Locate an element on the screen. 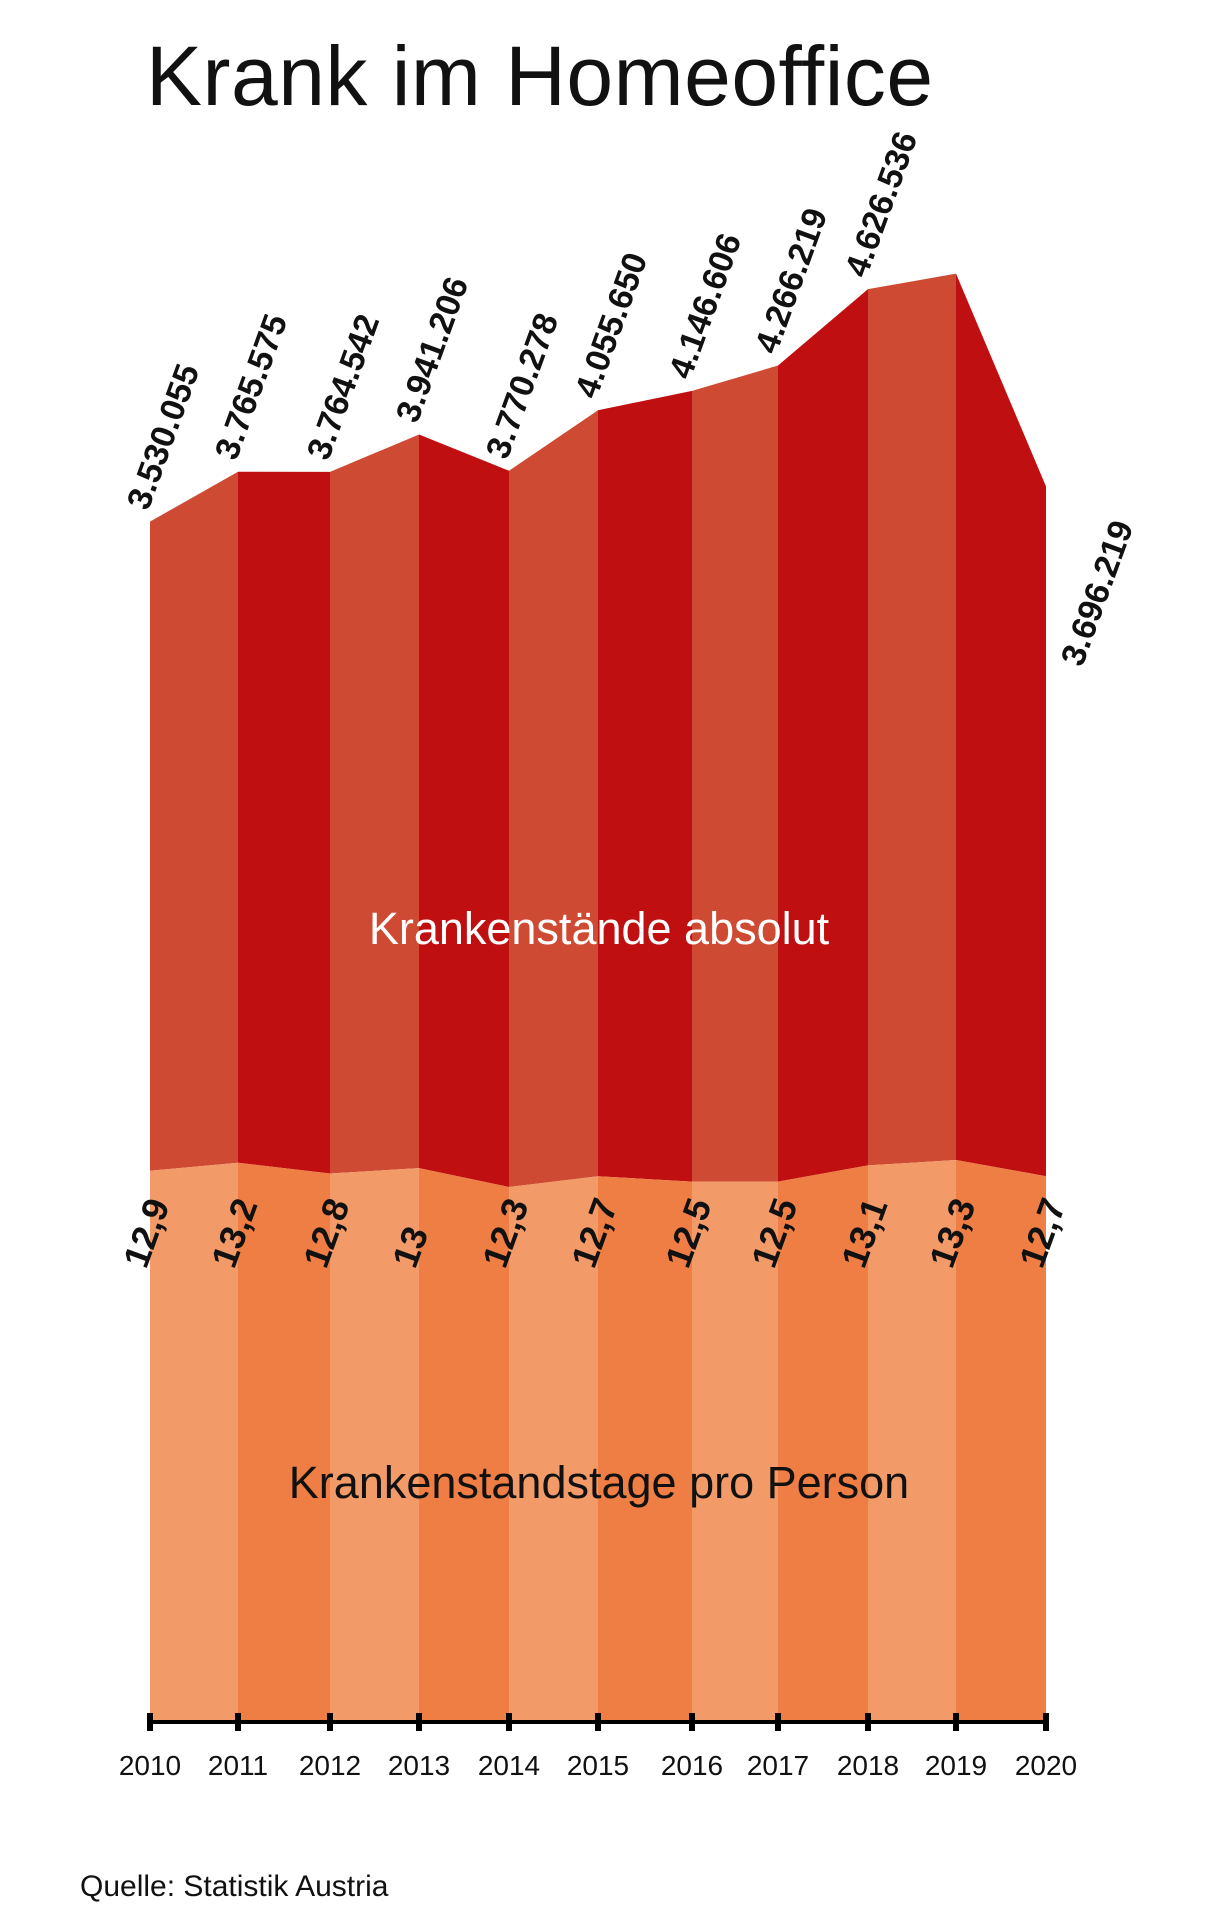 Image resolution: width=1228 pixels, height=1928 pixels. x-tick-label-2013: 2013 is located at coordinates (419, 1765).